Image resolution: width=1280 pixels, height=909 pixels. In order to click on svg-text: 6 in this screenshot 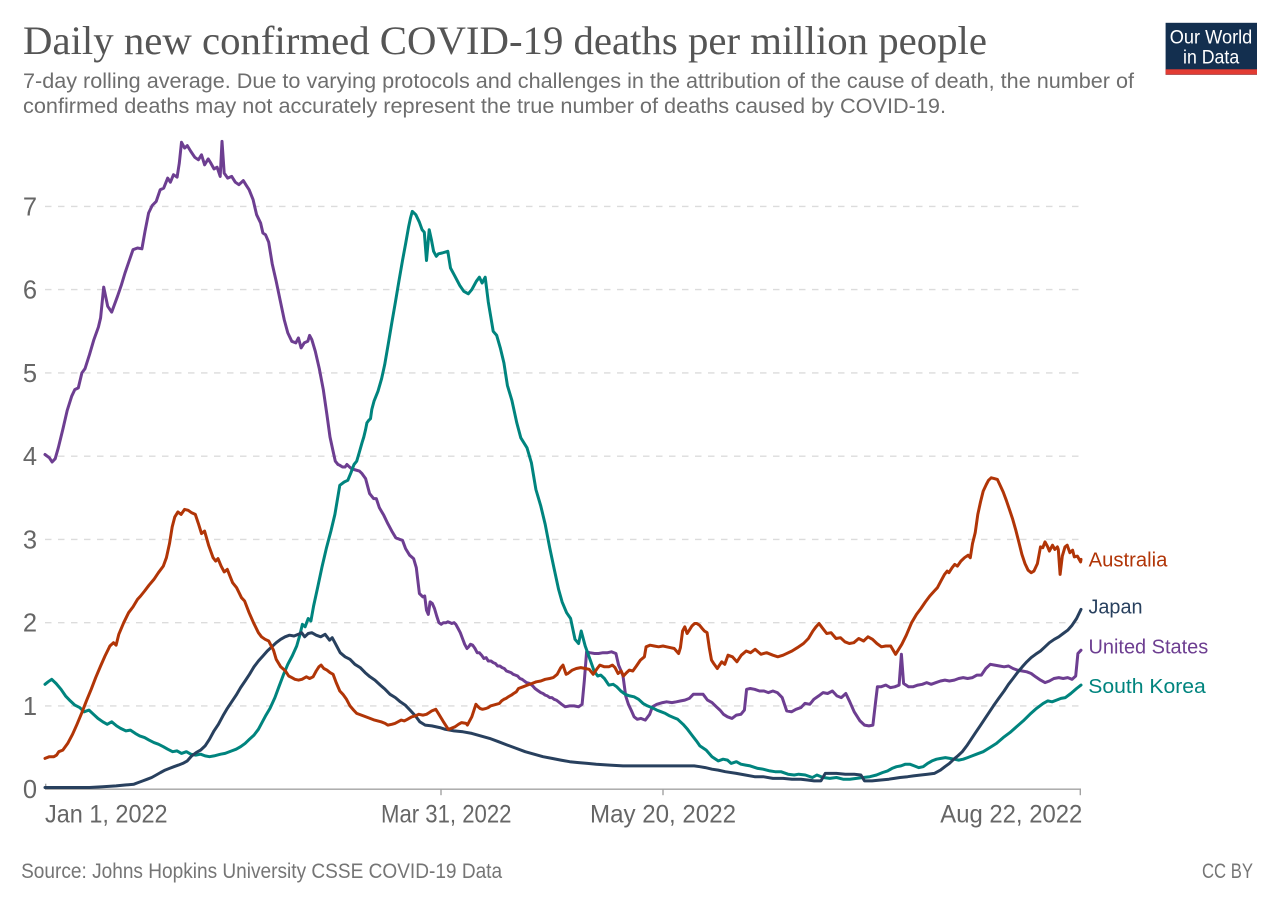, I will do `click(30, 291)`.